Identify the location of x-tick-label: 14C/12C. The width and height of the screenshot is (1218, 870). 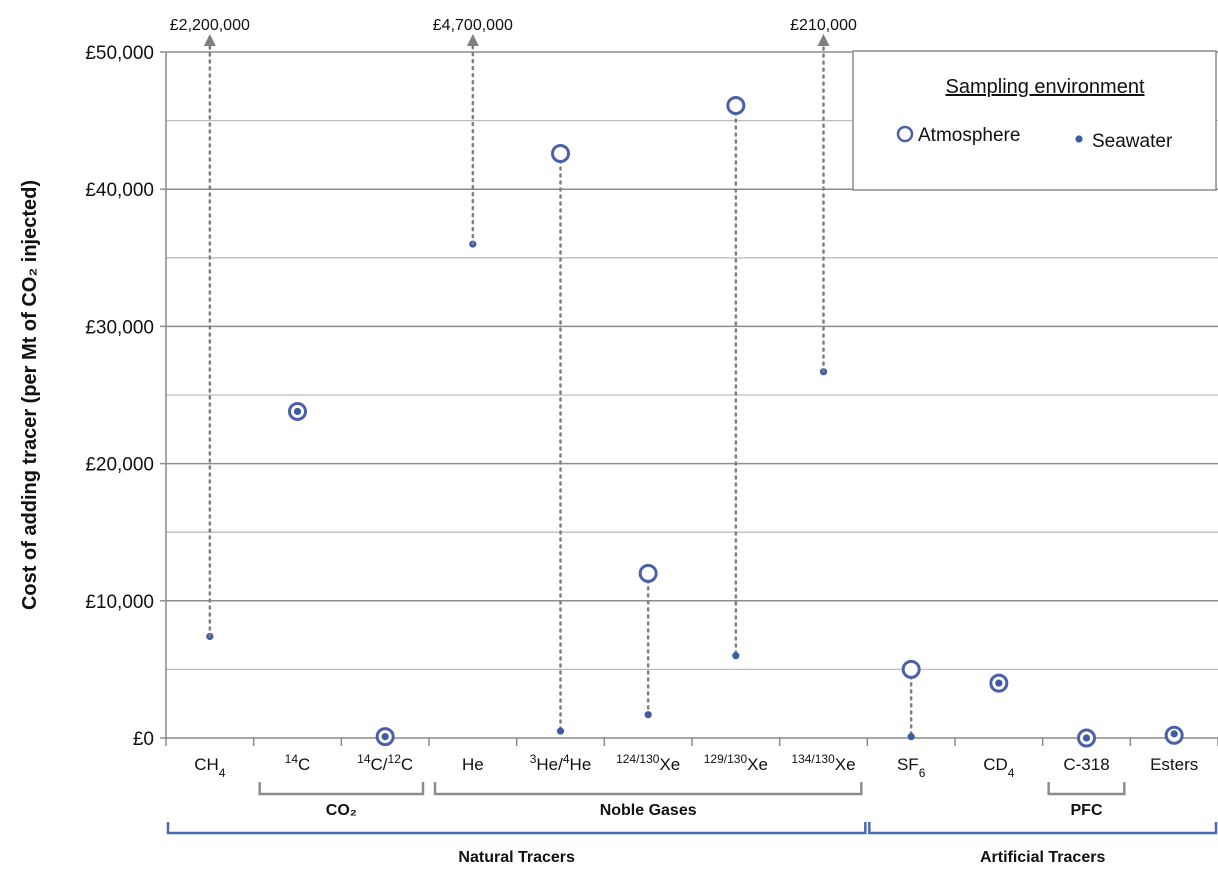
(385, 763).